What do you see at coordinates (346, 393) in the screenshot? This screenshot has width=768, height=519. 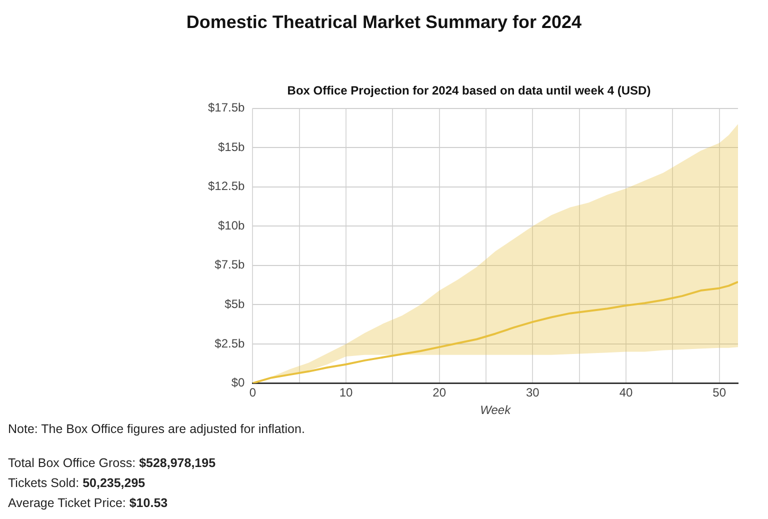 I see `x-tick-label: 10` at bounding box center [346, 393].